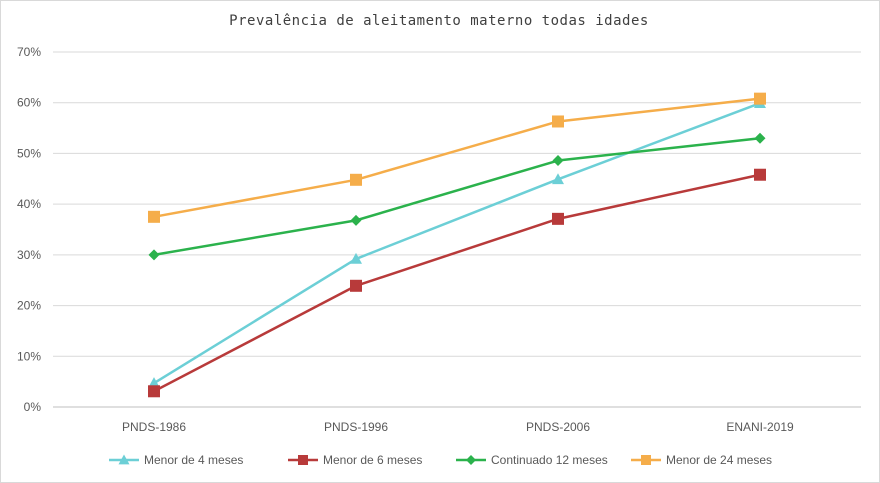 The width and height of the screenshot is (880, 483). Describe the element at coordinates (29, 204) in the screenshot. I see `y-tick-label: 40%` at that location.